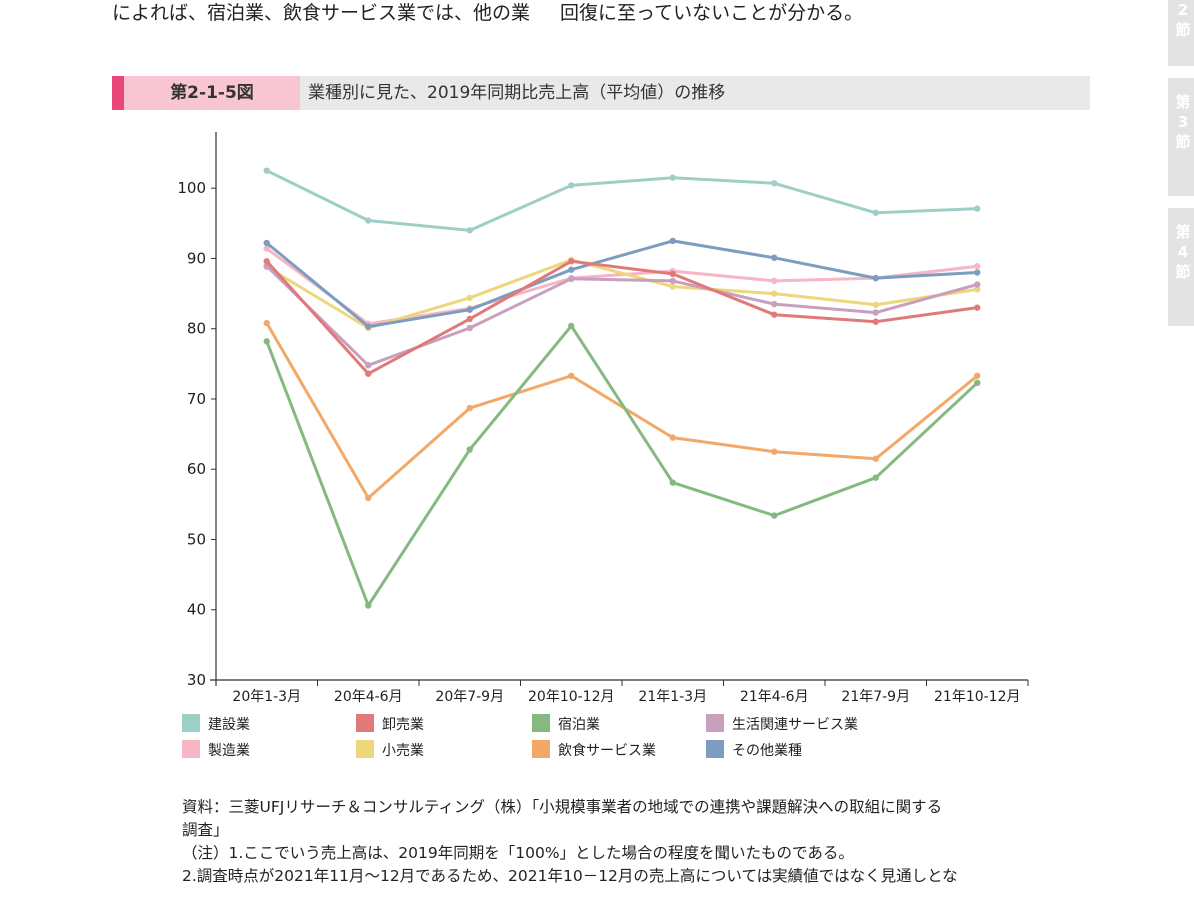 Image resolution: width=1194 pixels, height=898 pixels. I want to click on legend-label: 生活関連サービス業, so click(795, 725).